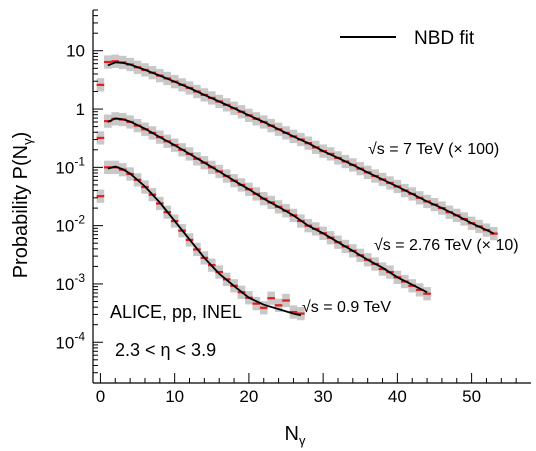 This screenshot has width=536, height=451. Describe the element at coordinates (70, 340) in the screenshot. I see `y-tick-label: 10⁻⁴` at that location.